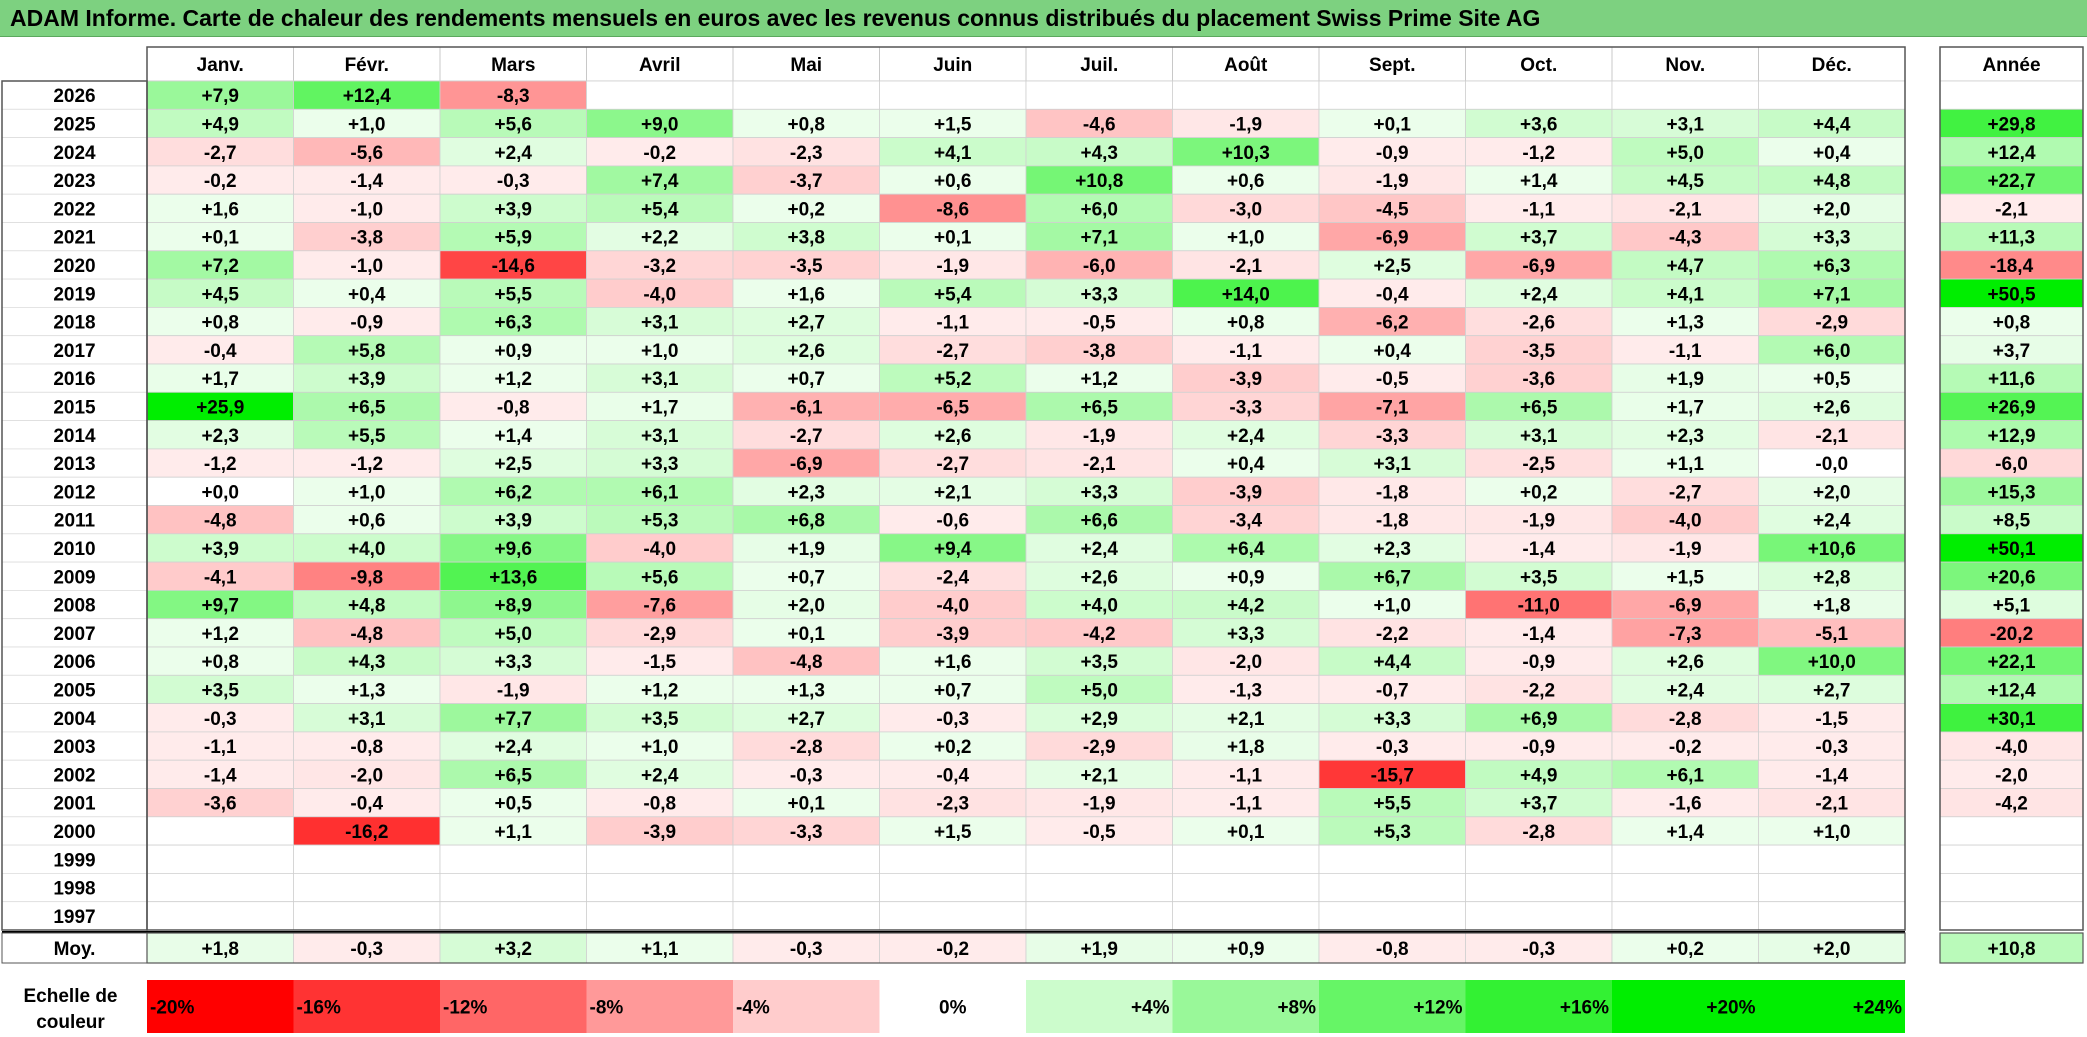 This screenshot has height=1037, width=2087. What do you see at coordinates (806, 577) in the screenshot?
I see `cell-value: +0,7` at bounding box center [806, 577].